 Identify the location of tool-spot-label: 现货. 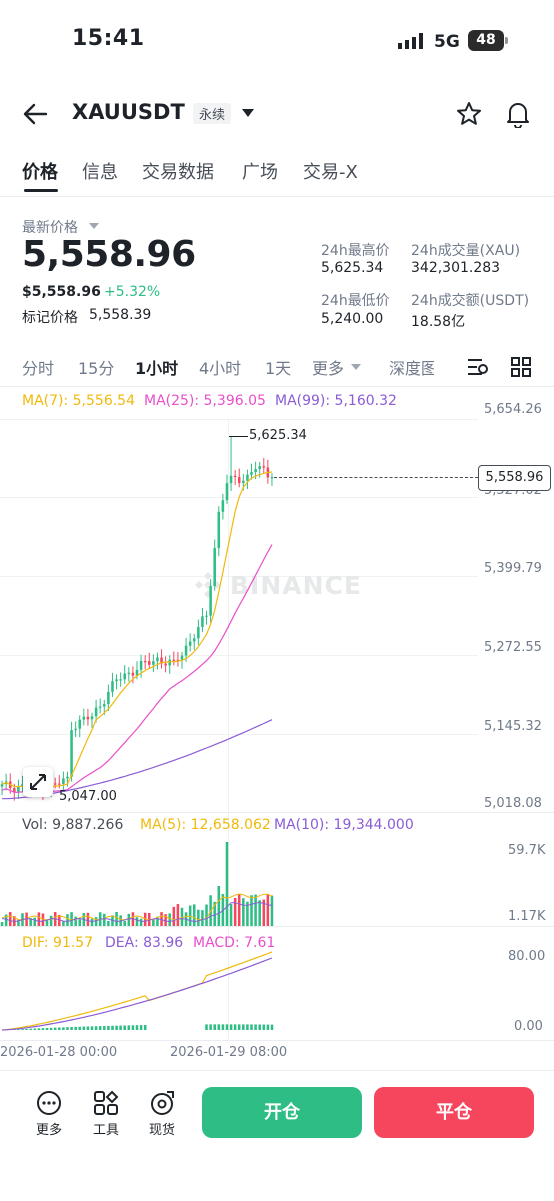
(161, 1130).